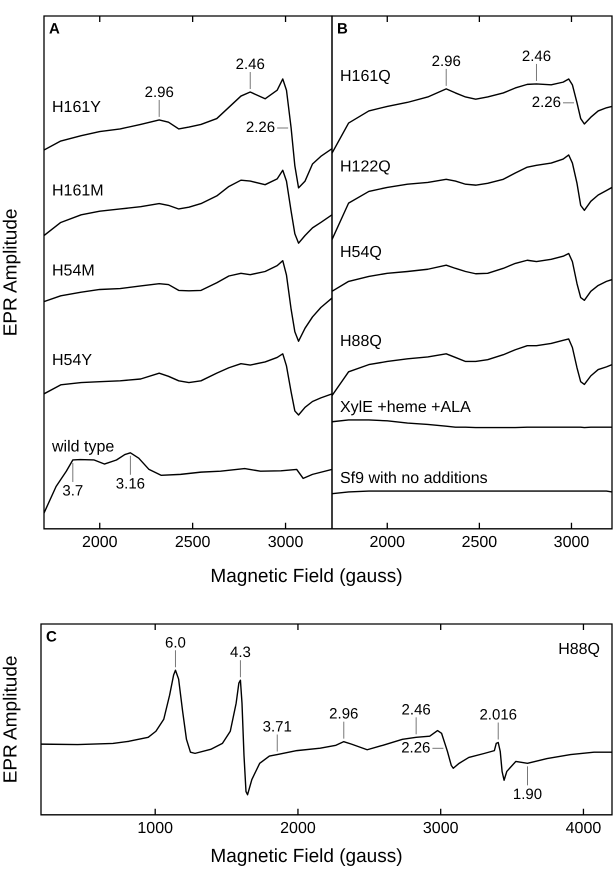 This screenshot has height=876, width=613. What do you see at coordinates (54, 29) in the screenshot?
I see `chart-title: A` at bounding box center [54, 29].